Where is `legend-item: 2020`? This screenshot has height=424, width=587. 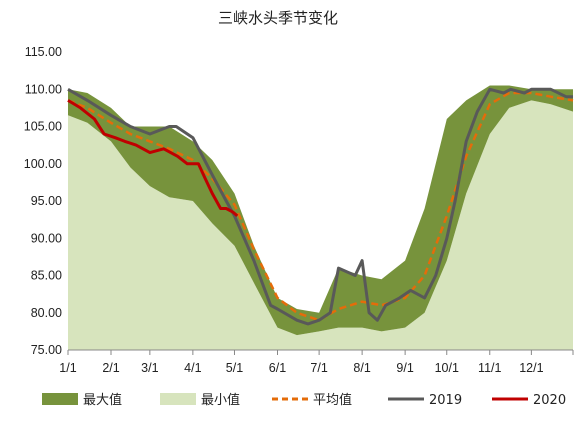
legend-item: 2020 is located at coordinates (529, 400).